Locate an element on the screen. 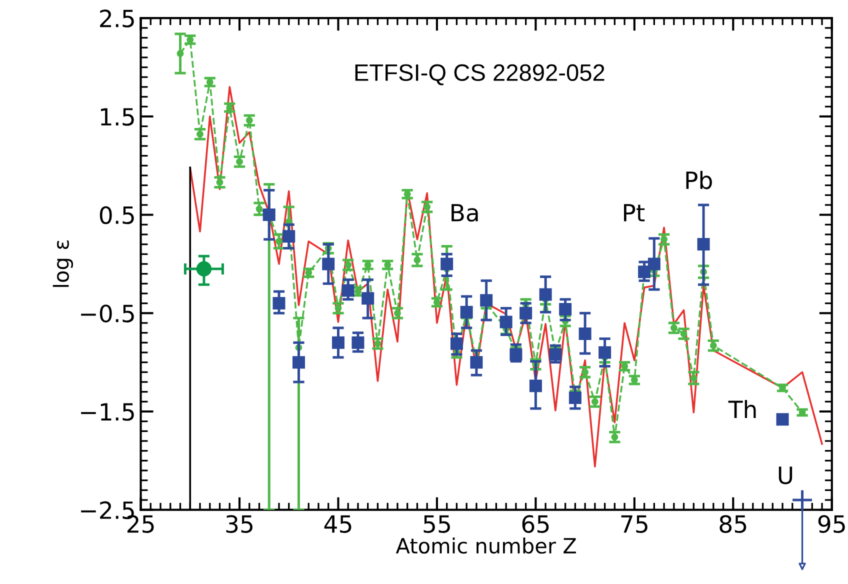 The image size is (848, 584). x-tick-label: 55 is located at coordinates (437, 524).